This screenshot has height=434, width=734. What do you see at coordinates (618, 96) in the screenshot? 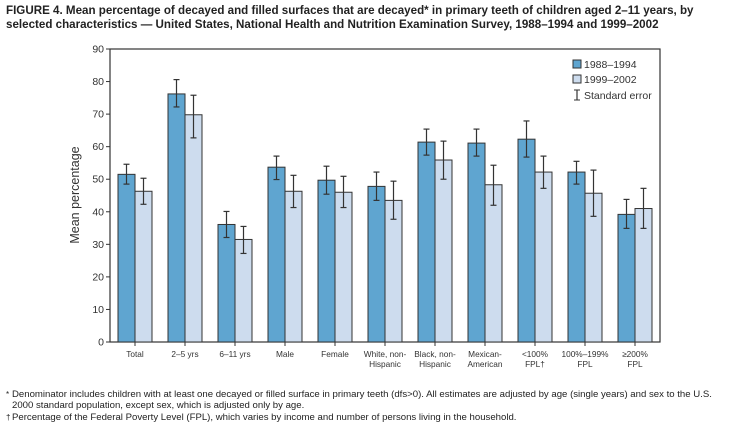
I see `legend-label: Standard error` at bounding box center [618, 96].